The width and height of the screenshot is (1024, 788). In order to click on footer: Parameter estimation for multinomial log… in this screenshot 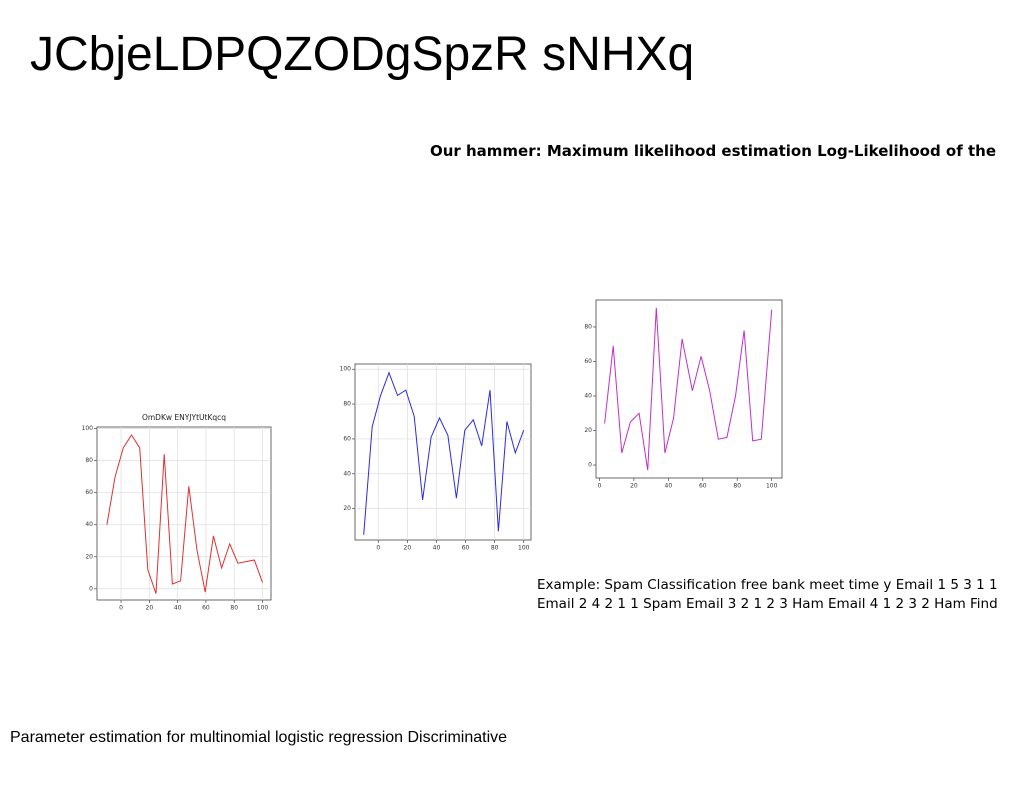, I will do `click(258, 737)`.